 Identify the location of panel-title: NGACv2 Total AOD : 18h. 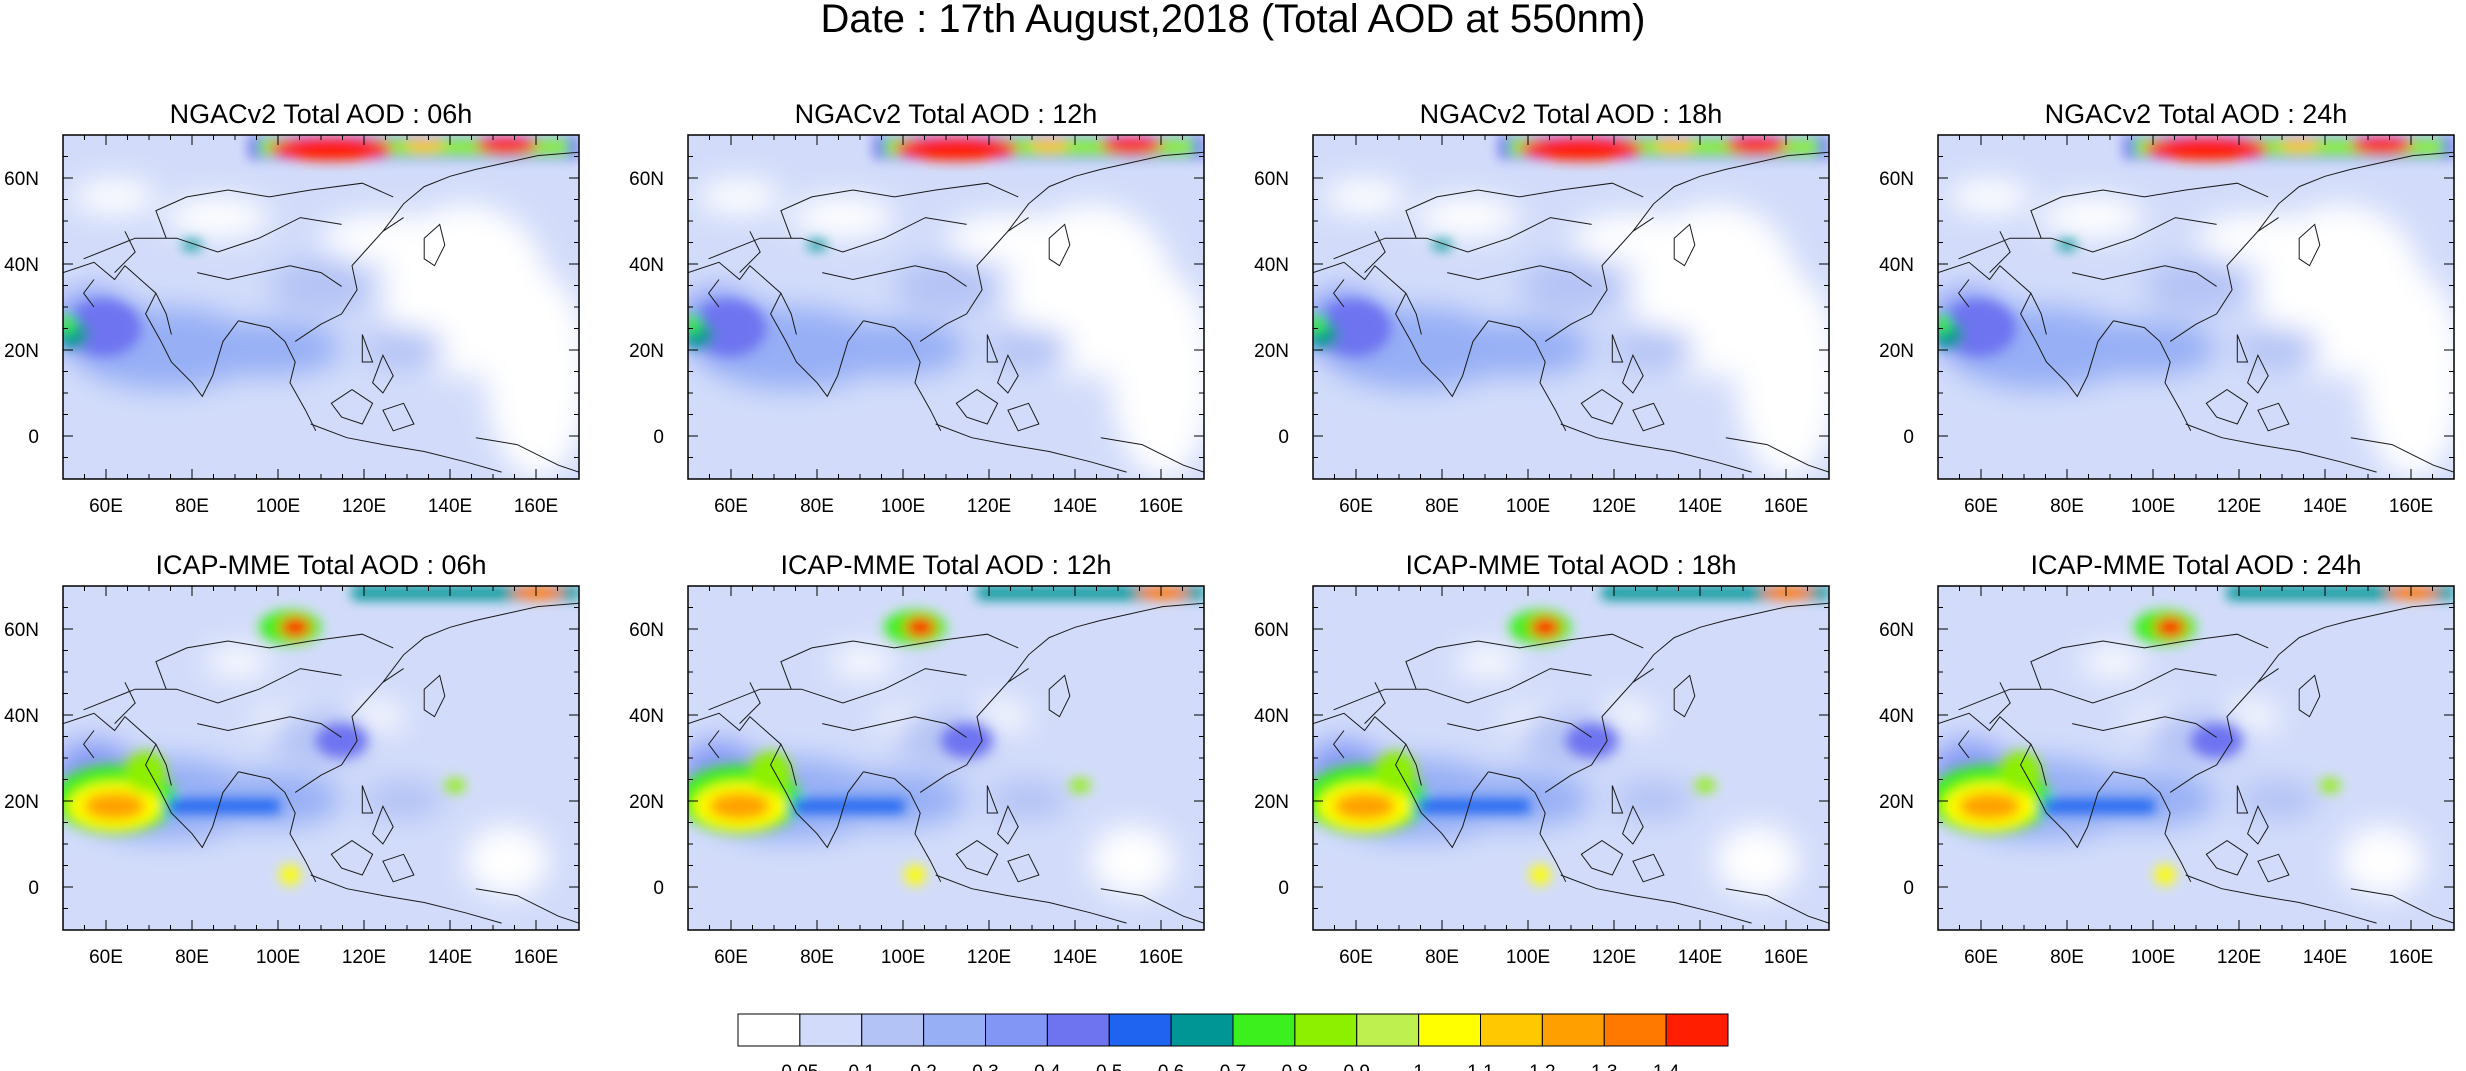
(1571, 114).